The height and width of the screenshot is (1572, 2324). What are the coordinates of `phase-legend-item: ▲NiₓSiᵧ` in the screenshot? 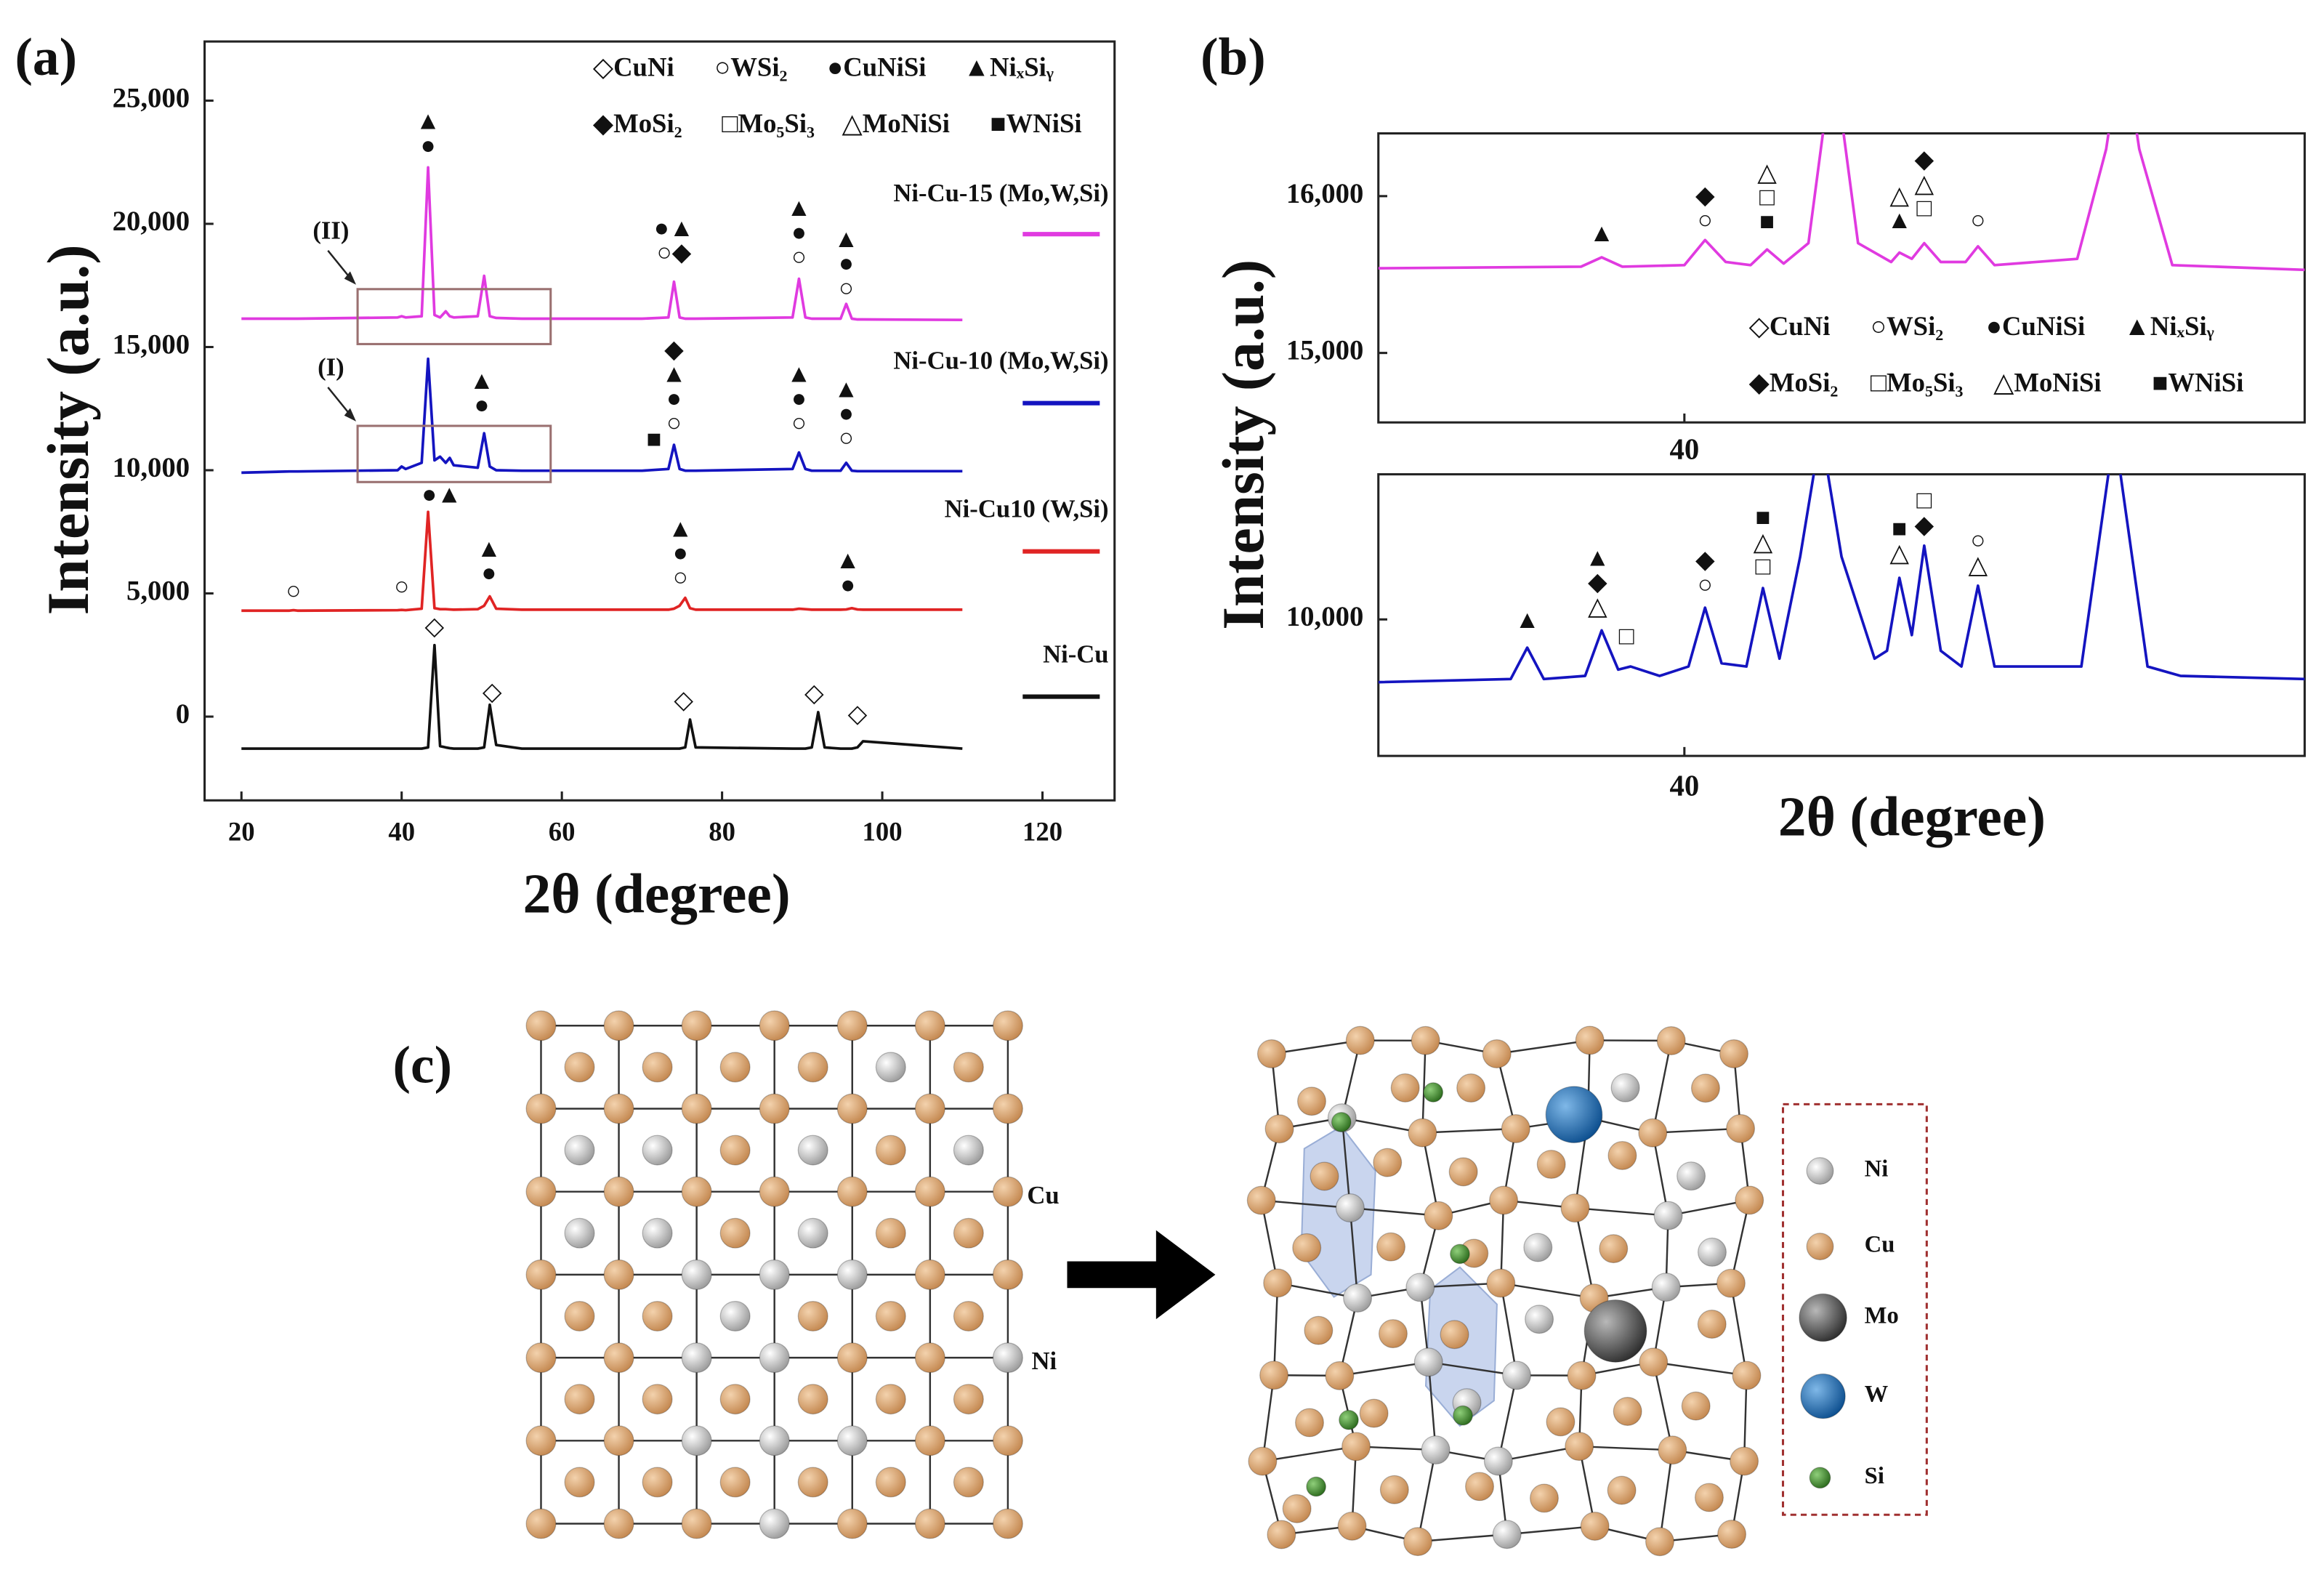 It's located at (2169, 326).